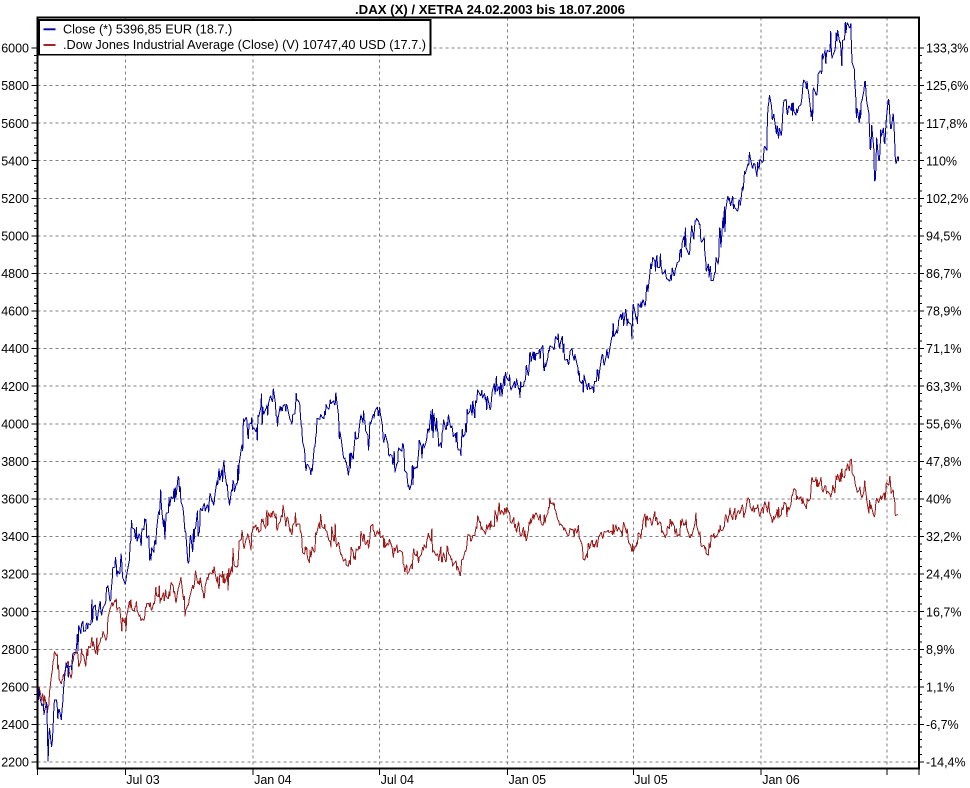 Image resolution: width=970 pixels, height=788 pixels. Describe the element at coordinates (147, 29) in the screenshot. I see `svg-text: Close (*) 5396,85 EUR (18.7.)` at that location.